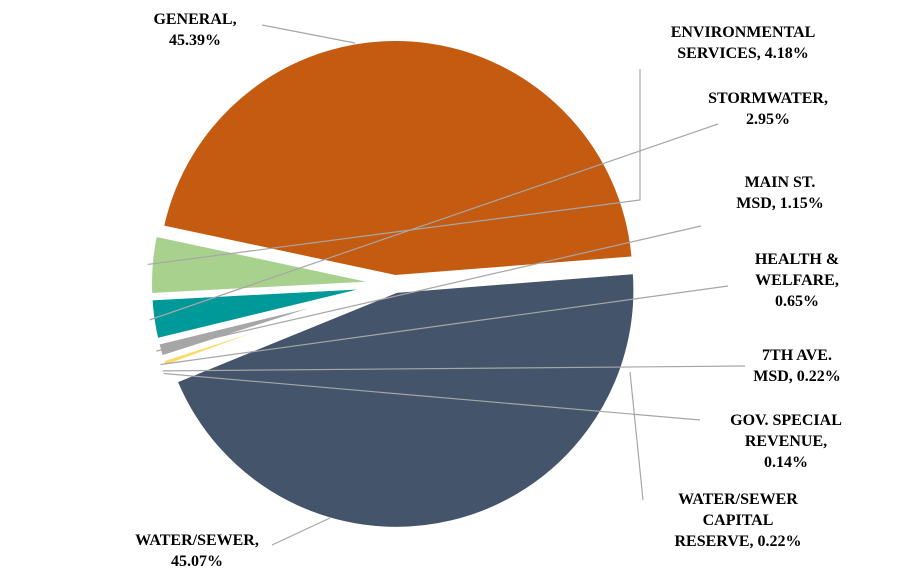  What do you see at coordinates (742, 53) in the screenshot?
I see `data-label-line: SERVICES, 4.18%` at bounding box center [742, 53].